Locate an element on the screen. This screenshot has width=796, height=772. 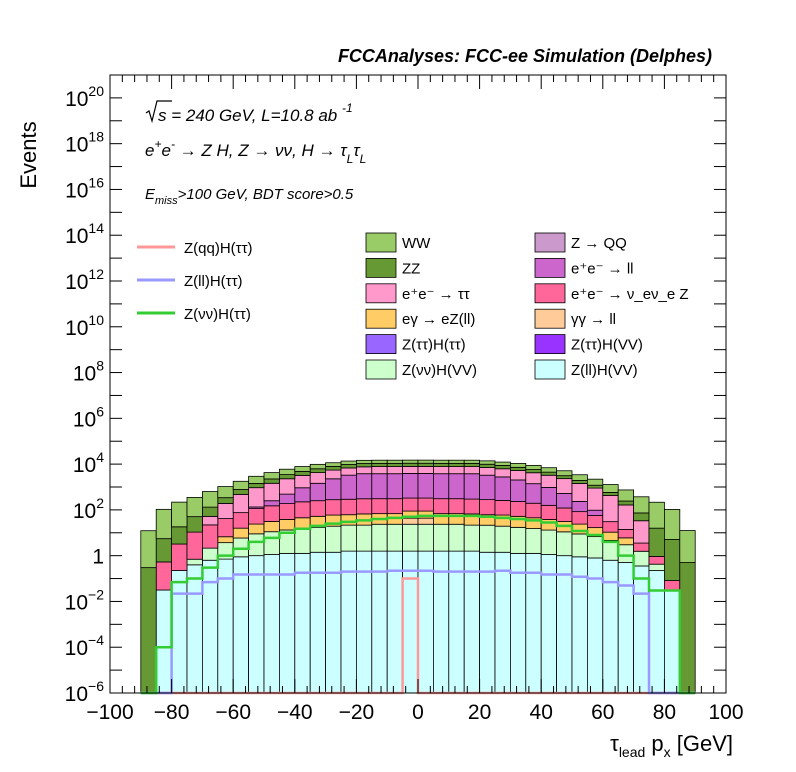
legend-label: Z(ττ)H(VV) is located at coordinates (607, 345).